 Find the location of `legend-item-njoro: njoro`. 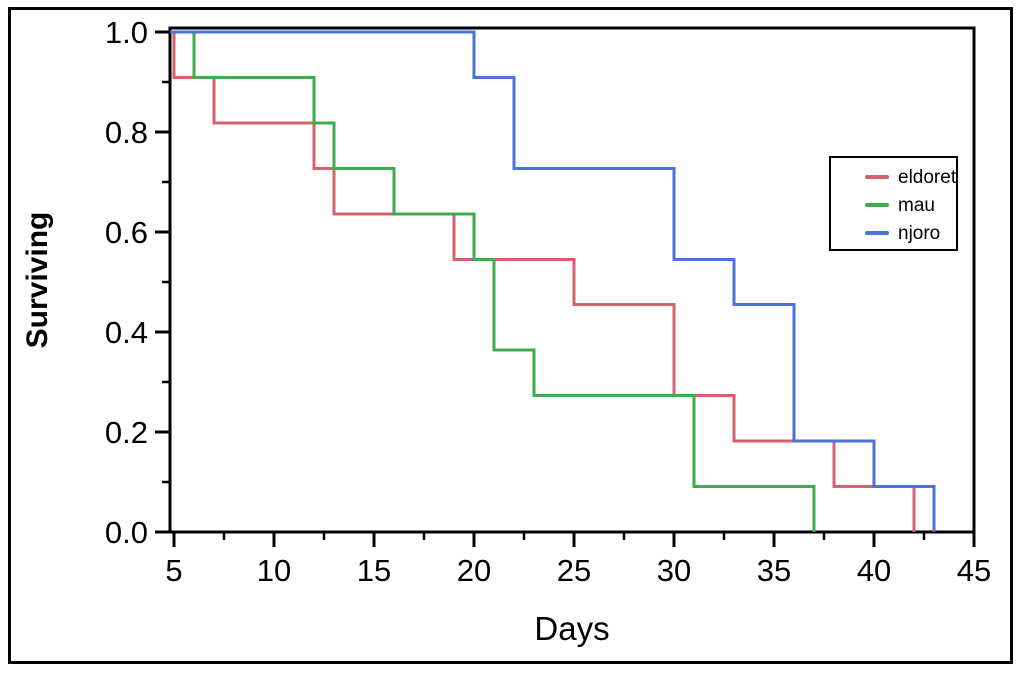

legend-item-njoro: njoro is located at coordinates (893, 233).